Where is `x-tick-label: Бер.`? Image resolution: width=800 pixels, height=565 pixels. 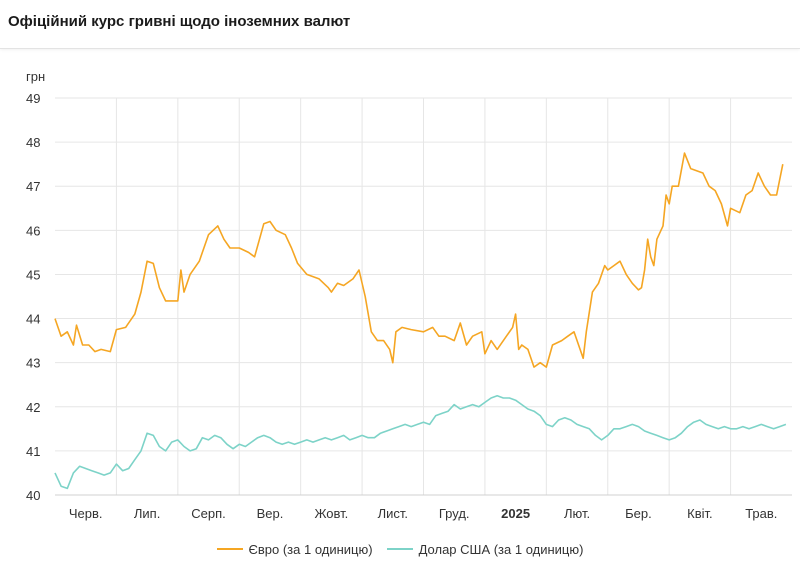 x-tick-label: Бер. is located at coordinates (638, 513).